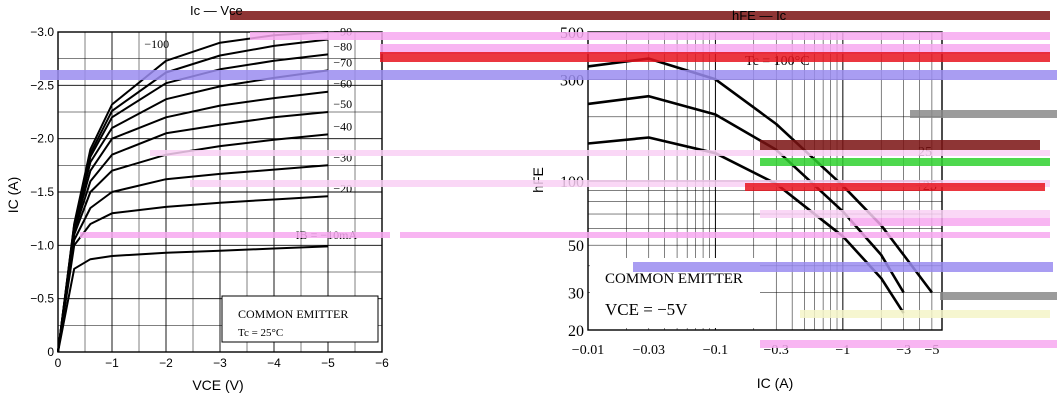  I want to click on x-tick-label: −4, so click(274, 363).